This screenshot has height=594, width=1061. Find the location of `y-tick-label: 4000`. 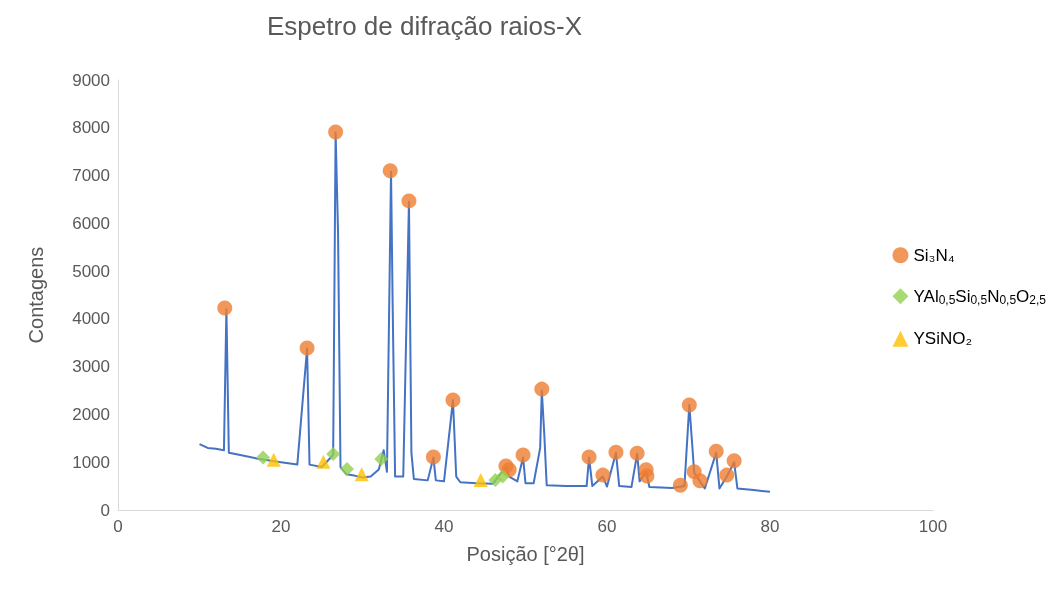

y-tick-label: 4000 is located at coordinates (91, 319).